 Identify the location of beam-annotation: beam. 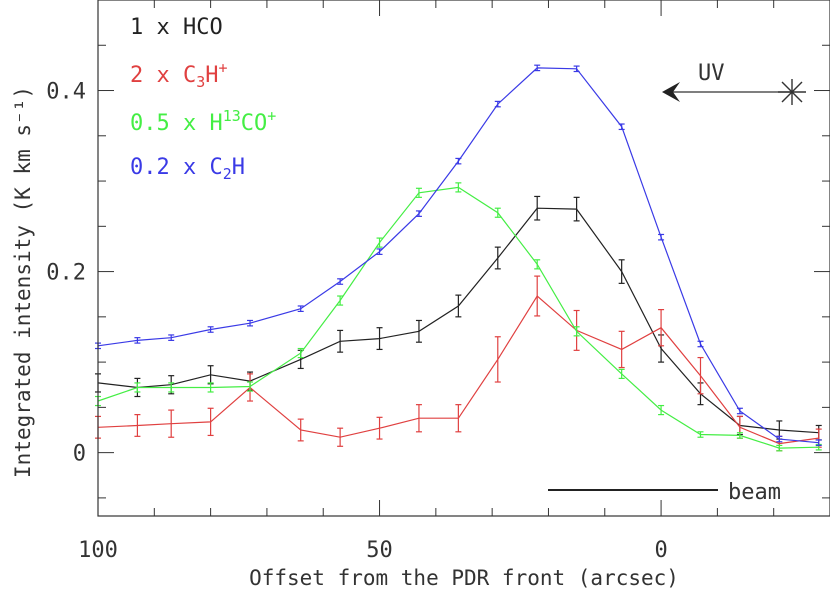
(664, 492).